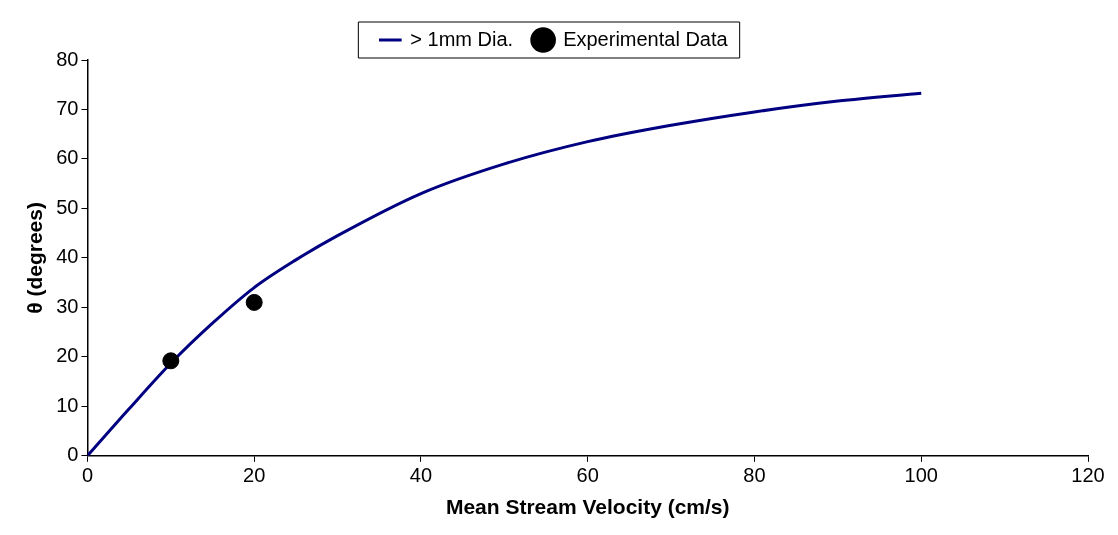  What do you see at coordinates (67, 404) in the screenshot?
I see `y-tick-label: 10` at bounding box center [67, 404].